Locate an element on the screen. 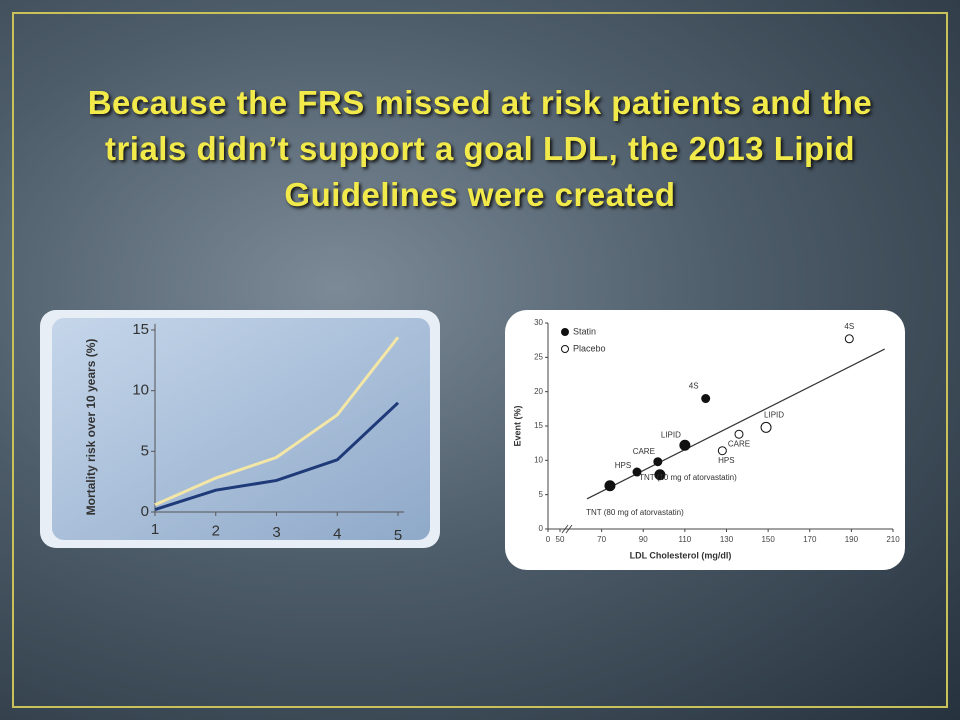 Image resolution: width=960 pixels, height=720 pixels. x-tick-label: 110 is located at coordinates (684, 539).